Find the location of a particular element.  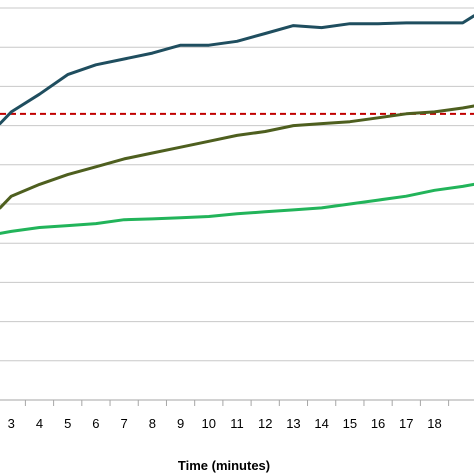

x-tick-label: 7 is located at coordinates (124, 423).